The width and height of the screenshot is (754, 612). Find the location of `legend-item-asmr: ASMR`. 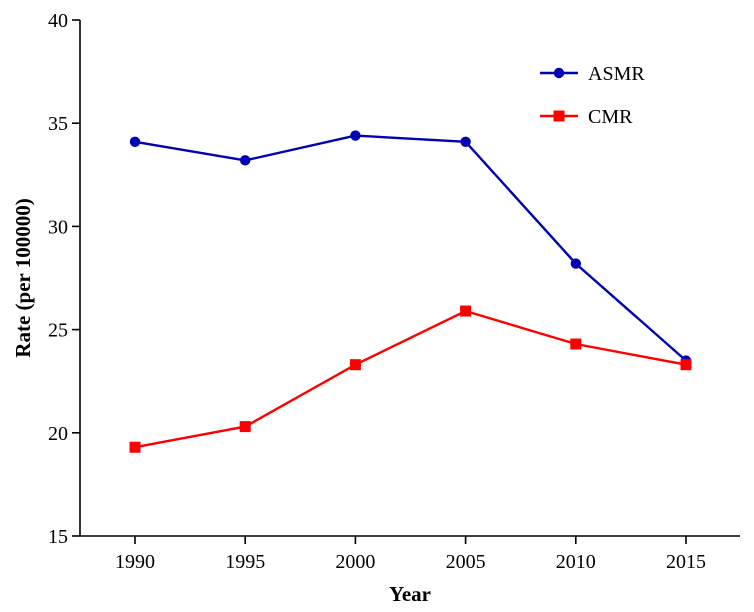

legend-item-asmr: ASMR is located at coordinates (592, 74).